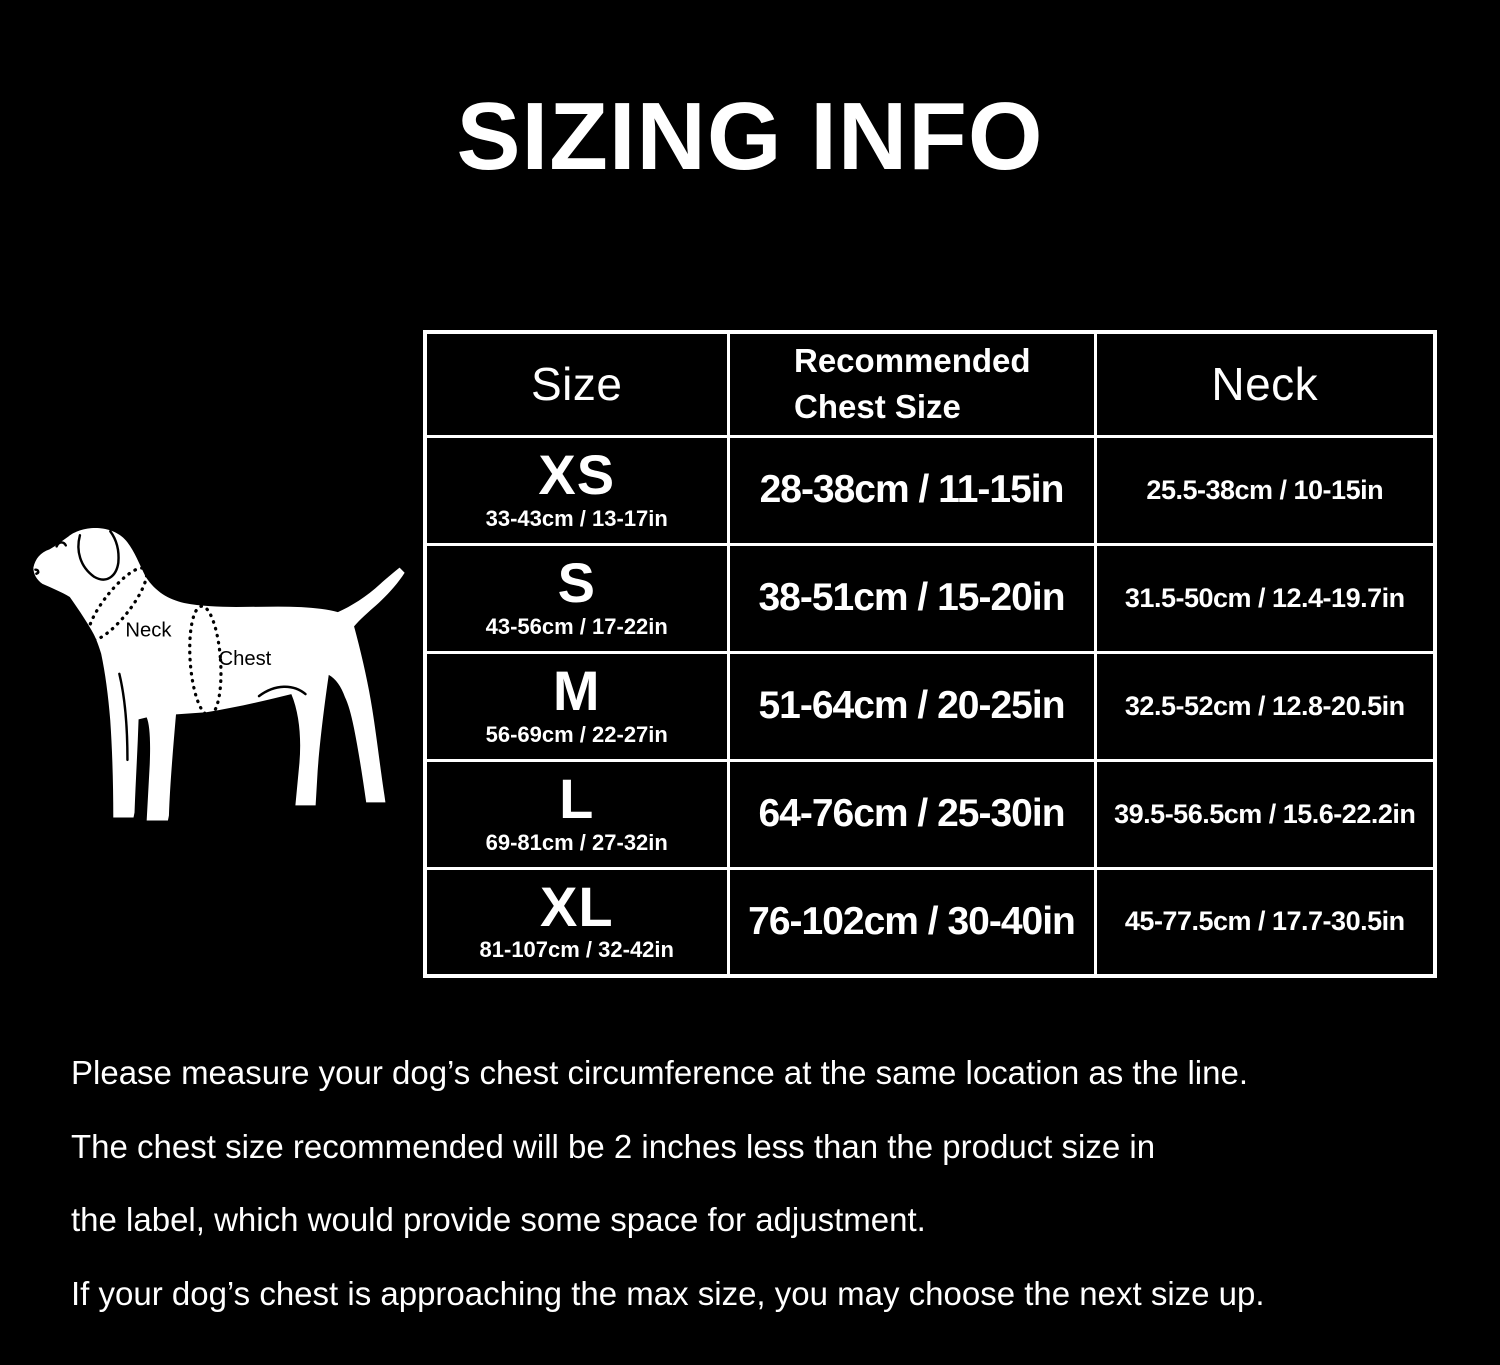 This screenshot has height=1365, width=1500. I want to click on column-header-chest: Recommended Chest Size, so click(911, 384).